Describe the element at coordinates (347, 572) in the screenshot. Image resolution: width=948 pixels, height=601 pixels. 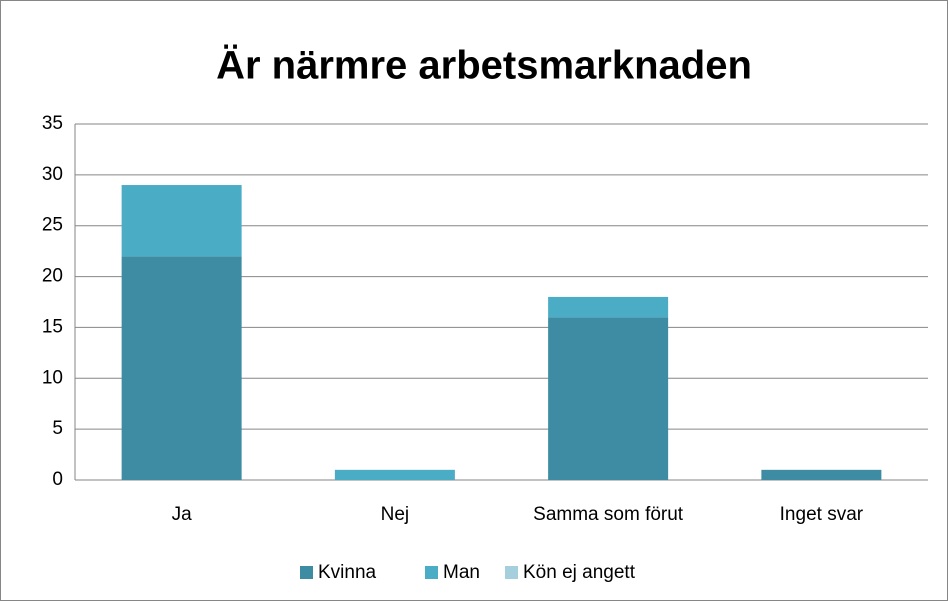
I see `legend-label: Kvinna` at that location.